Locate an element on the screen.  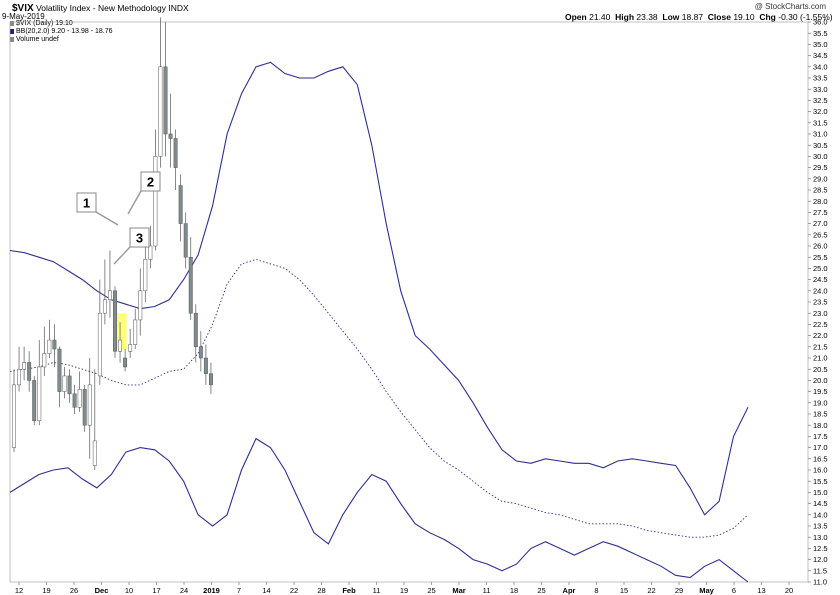
y-tick-label: 28.0 is located at coordinates (820, 201).